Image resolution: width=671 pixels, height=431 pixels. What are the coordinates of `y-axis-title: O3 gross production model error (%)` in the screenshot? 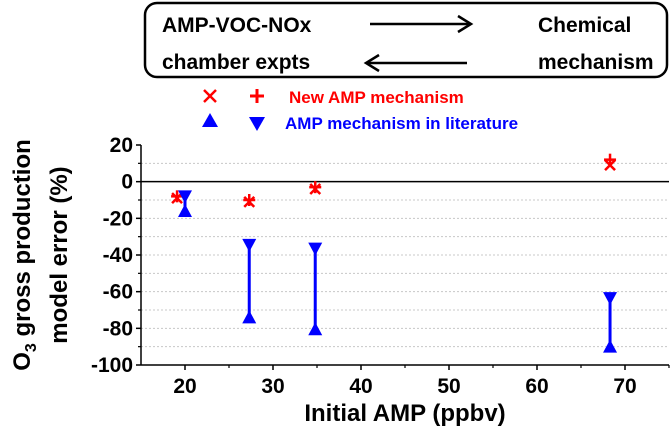 It's located at (41, 255).